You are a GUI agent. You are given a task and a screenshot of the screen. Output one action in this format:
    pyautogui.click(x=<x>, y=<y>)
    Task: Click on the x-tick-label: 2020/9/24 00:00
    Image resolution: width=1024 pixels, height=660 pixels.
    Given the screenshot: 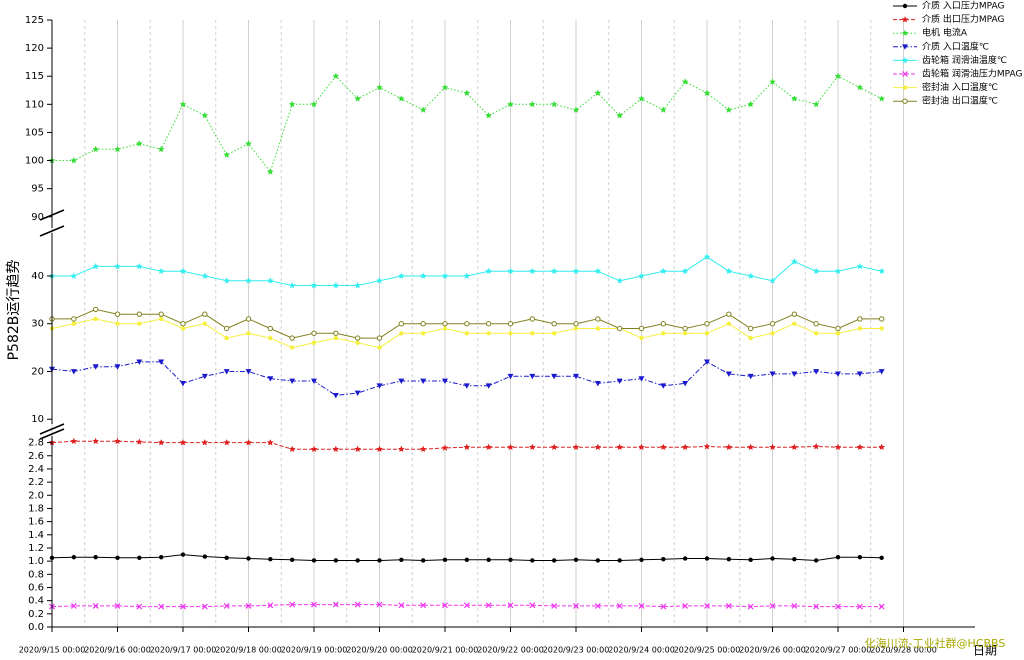 What is the action you would take?
    pyautogui.click(x=641, y=650)
    